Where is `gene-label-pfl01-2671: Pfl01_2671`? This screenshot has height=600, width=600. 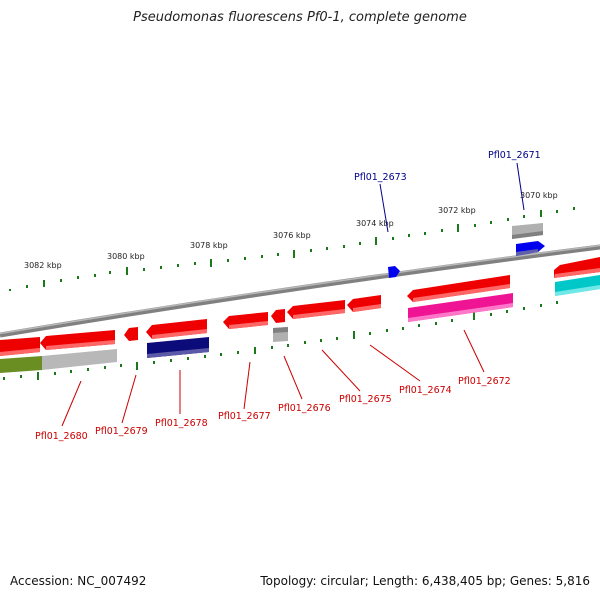 gene-label-pfl01-2671: Pfl01_2671 is located at coordinates (514, 155).